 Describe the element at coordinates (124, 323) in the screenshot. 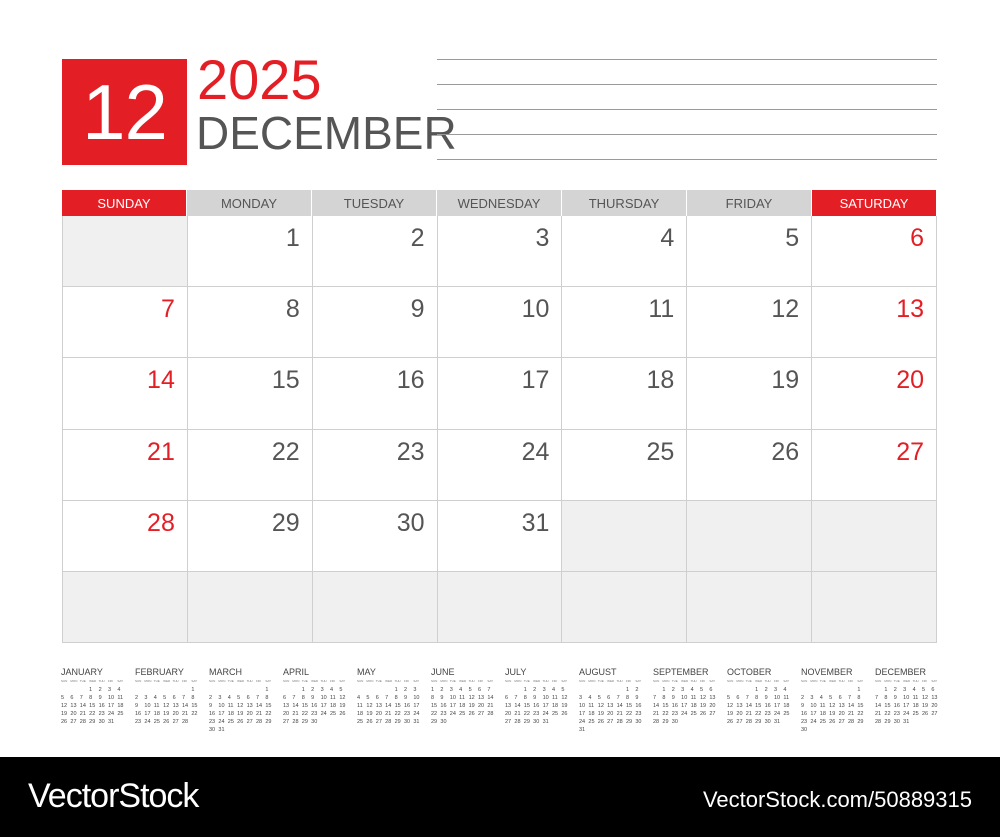

I see `day-cell: 7` at that location.